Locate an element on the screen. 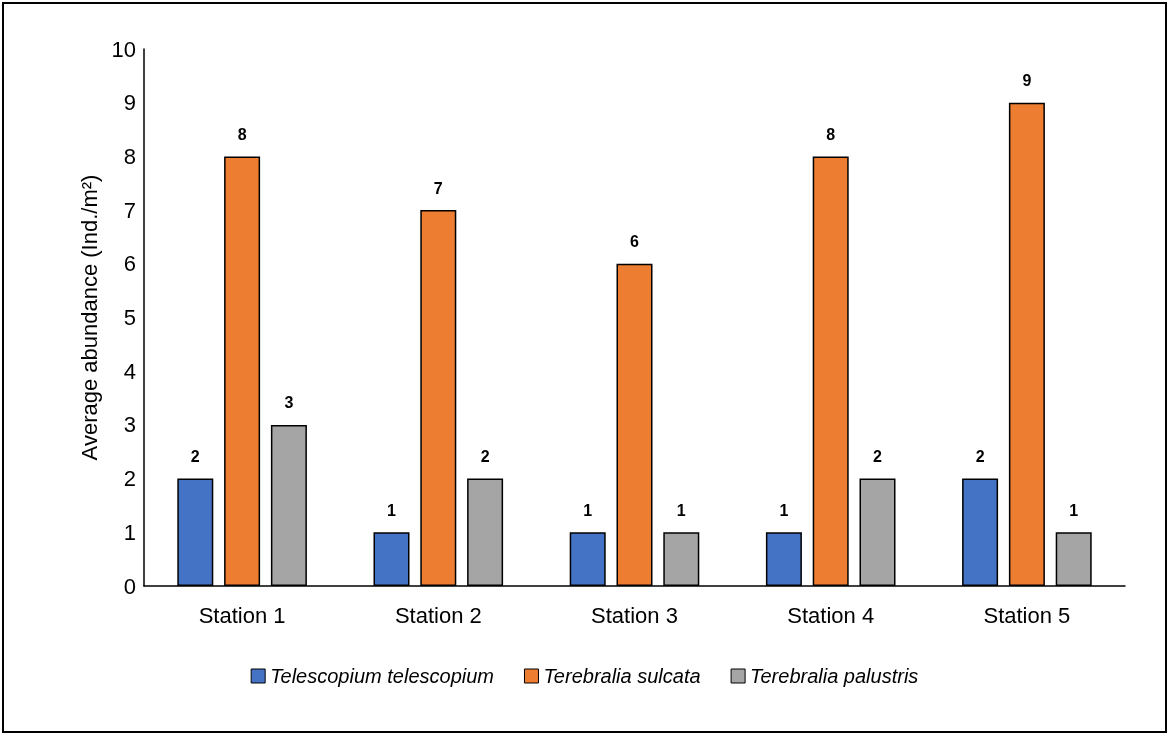 This screenshot has height=735, width=1169. y-tick-label: 5 is located at coordinates (129, 317).